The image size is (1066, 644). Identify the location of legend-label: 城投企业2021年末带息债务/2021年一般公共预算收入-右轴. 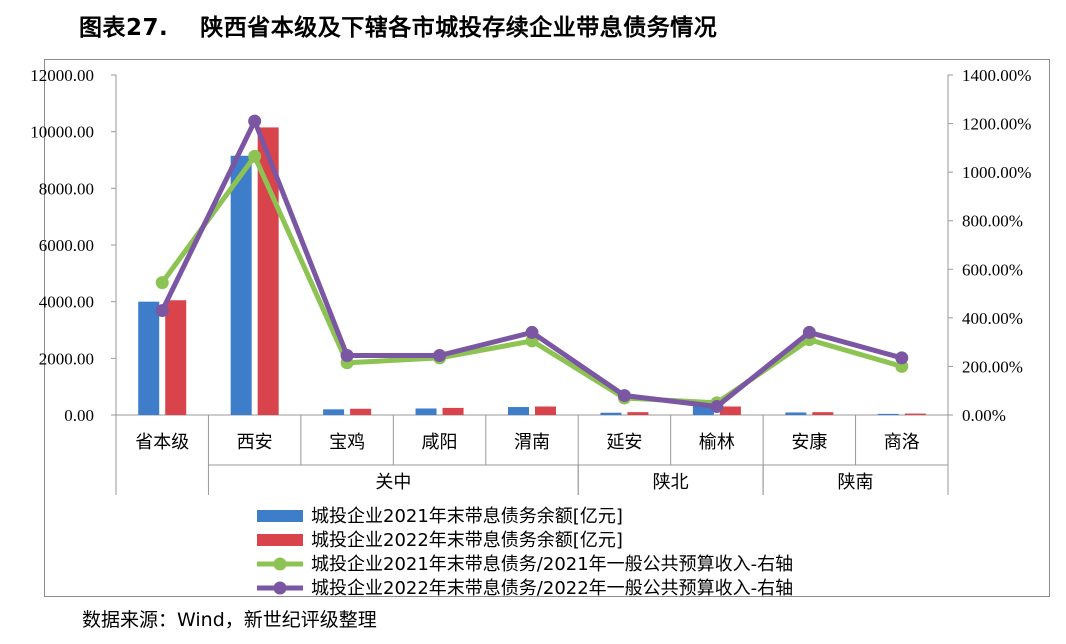
(552, 564).